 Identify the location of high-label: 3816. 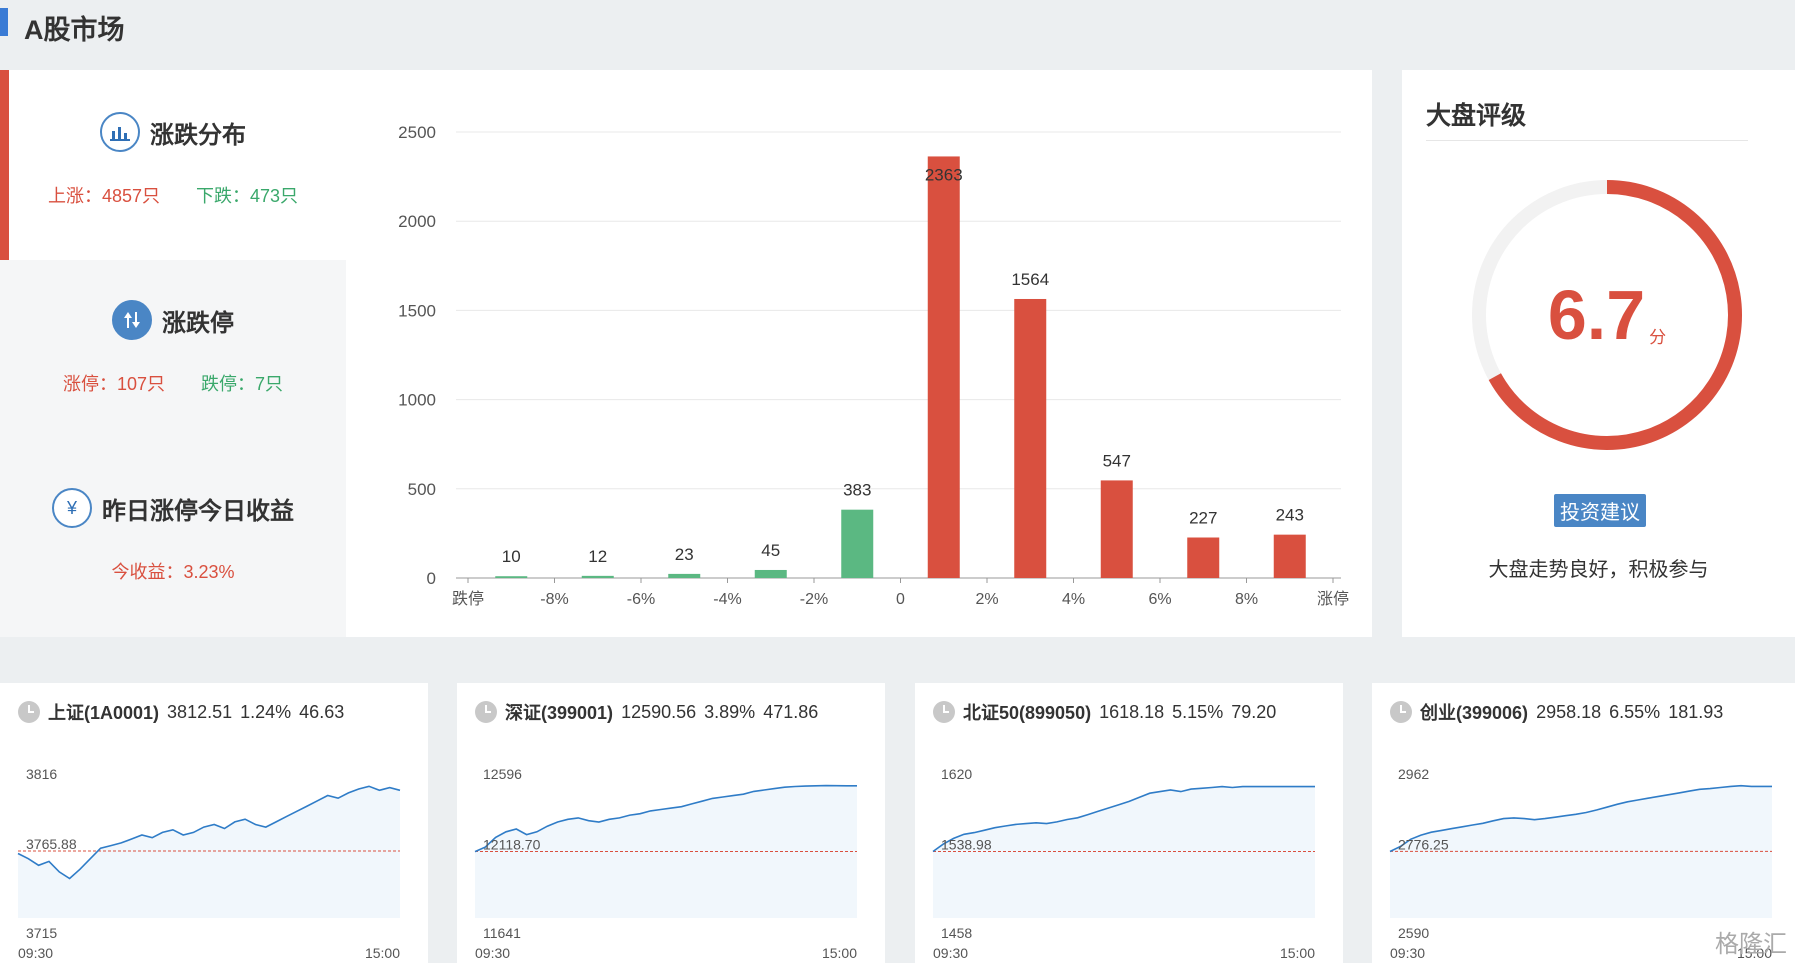
(41, 774).